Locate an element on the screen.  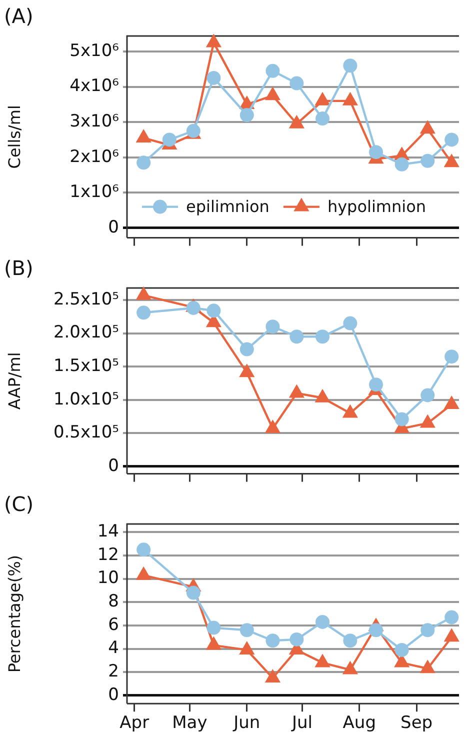
y-tick-label: 4 is located at coordinates (113, 648).